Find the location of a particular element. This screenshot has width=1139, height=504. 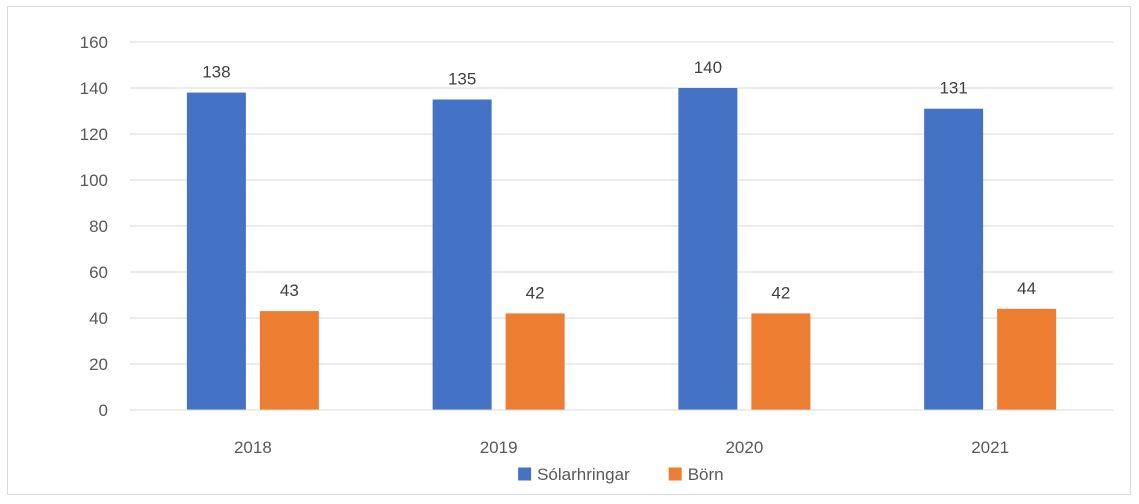

x-category-label: 2019 is located at coordinates (499, 447).